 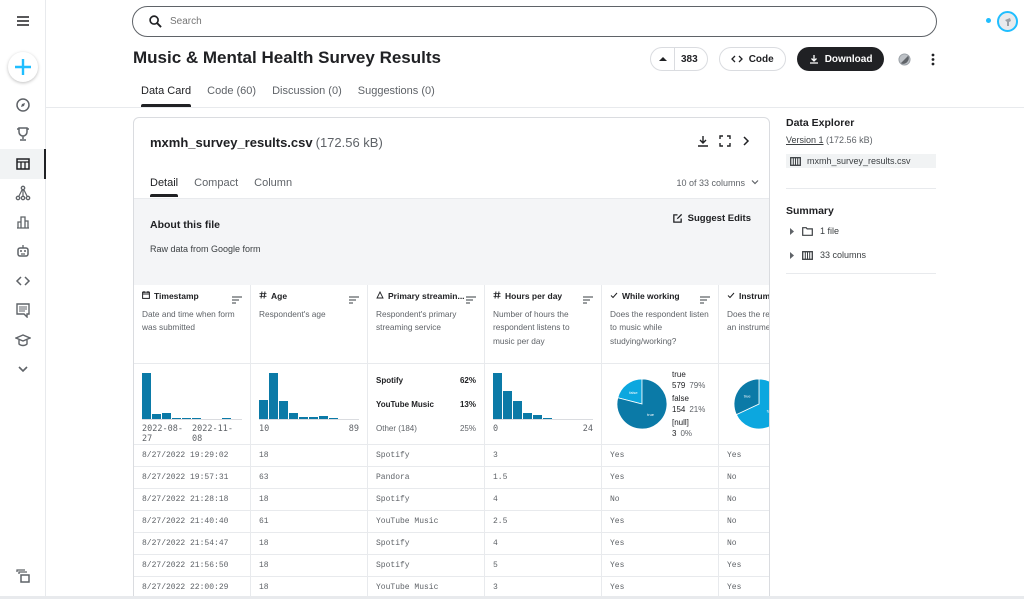 What do you see at coordinates (863, 231) in the screenshot?
I see `summary-item-files: 1 file` at bounding box center [863, 231].